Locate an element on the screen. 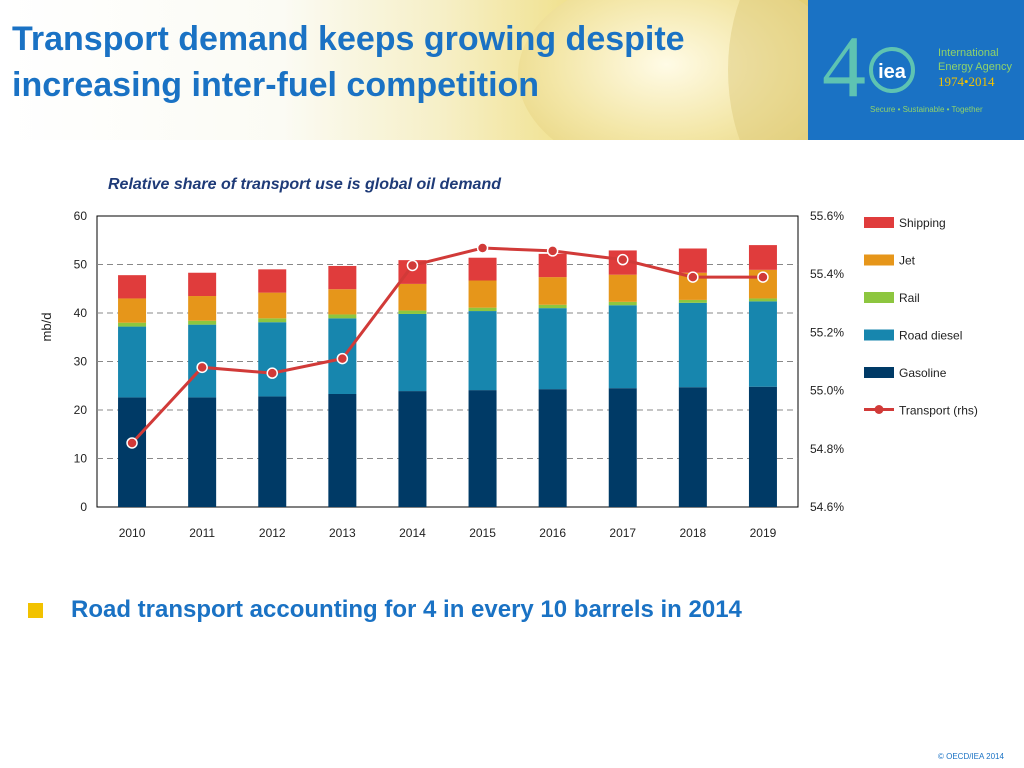 The image size is (1024, 768). banner-barrel-rim is located at coordinates (768, 70).